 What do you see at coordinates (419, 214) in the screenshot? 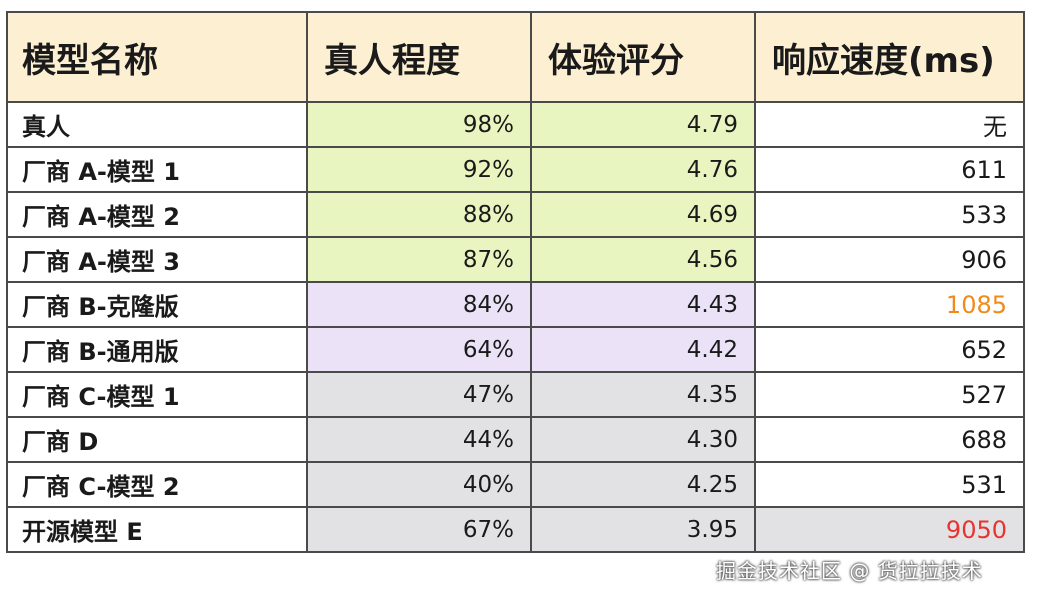
I see `realism-cell: 88%` at bounding box center [419, 214].